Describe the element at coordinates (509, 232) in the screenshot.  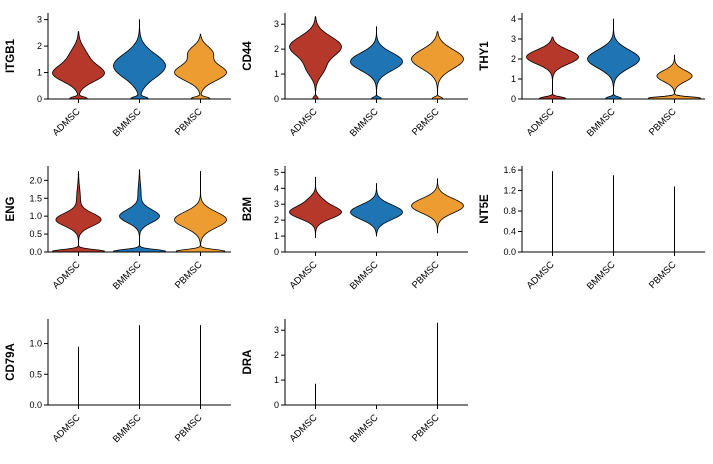
I see `y-tick-label: 0.4` at that location.